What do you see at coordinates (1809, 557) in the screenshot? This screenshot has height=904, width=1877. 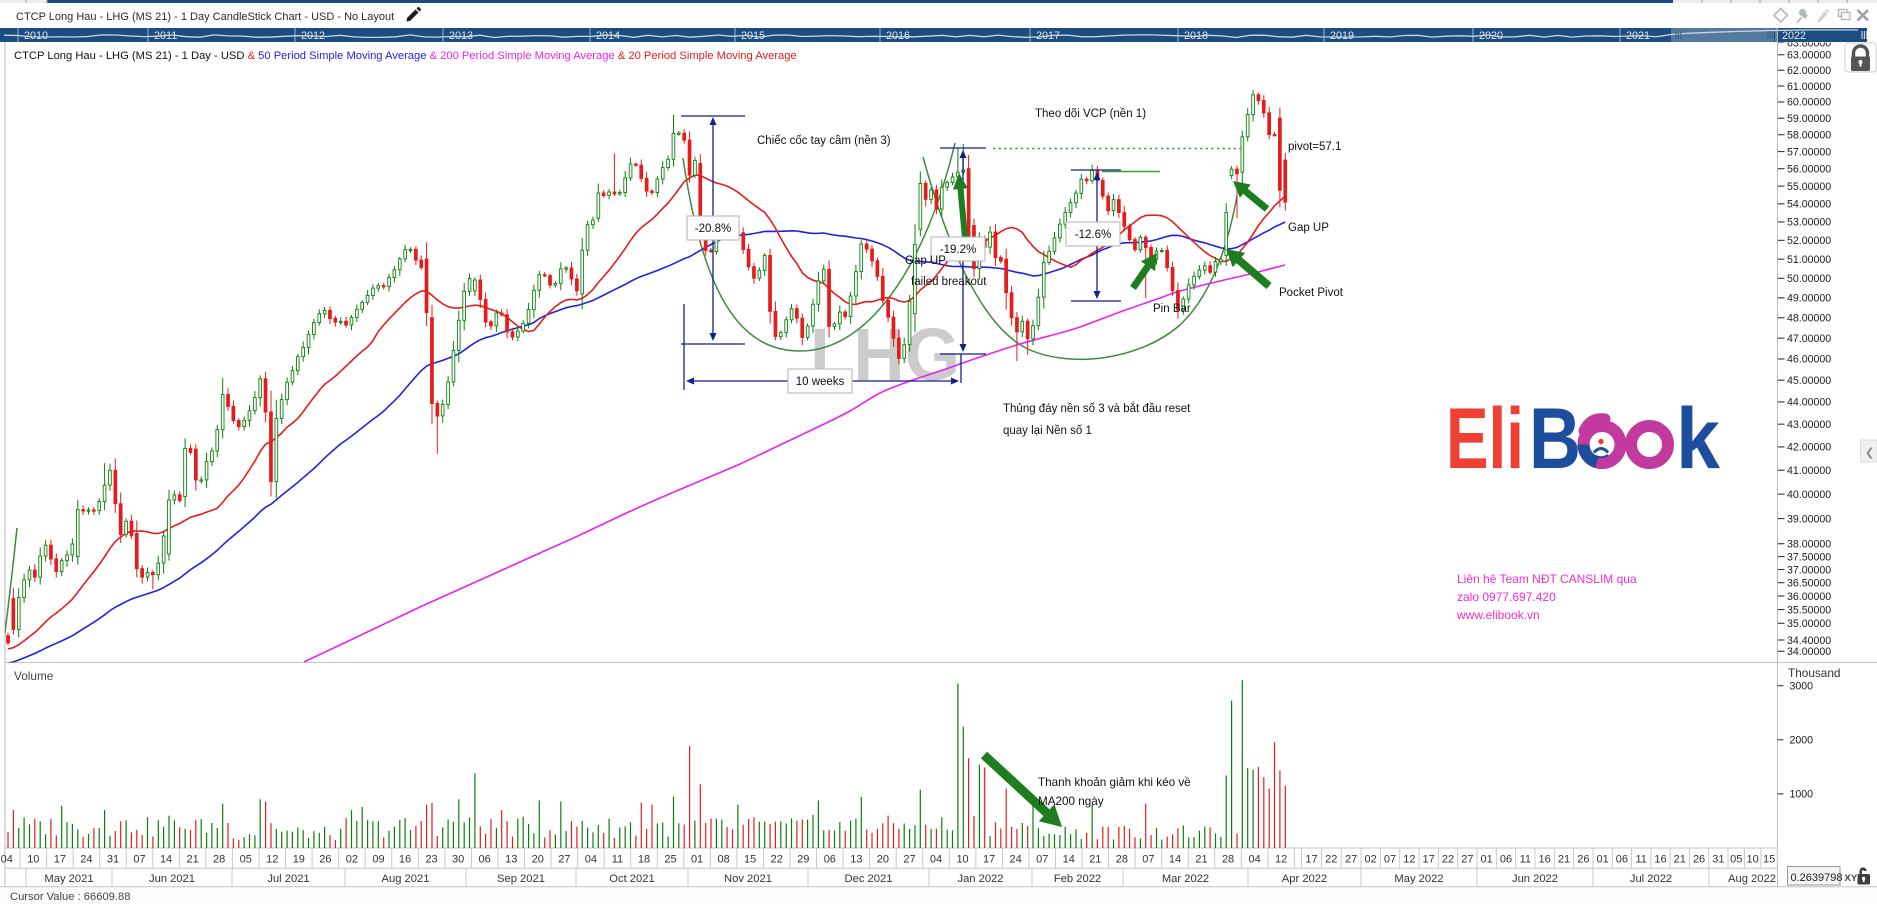 I see `svg-text: 37.50000` at bounding box center [1809, 557].